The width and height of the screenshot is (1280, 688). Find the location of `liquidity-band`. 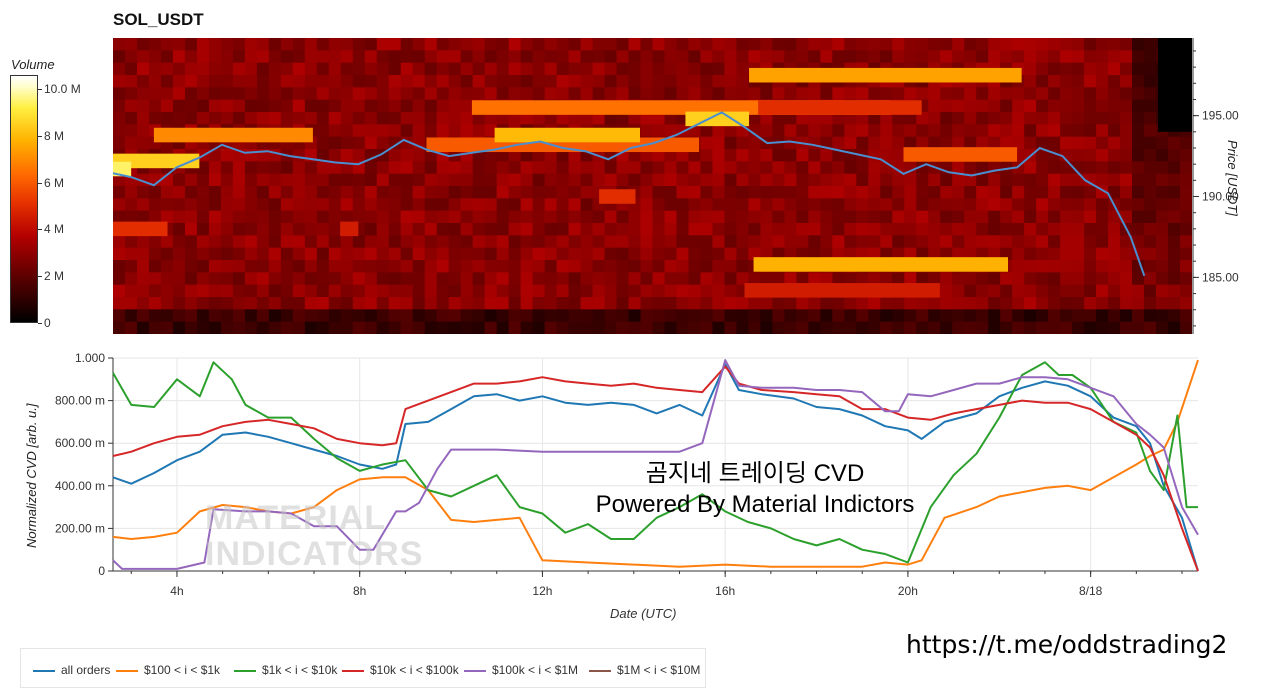

liquidity-band is located at coordinates (567, 135).